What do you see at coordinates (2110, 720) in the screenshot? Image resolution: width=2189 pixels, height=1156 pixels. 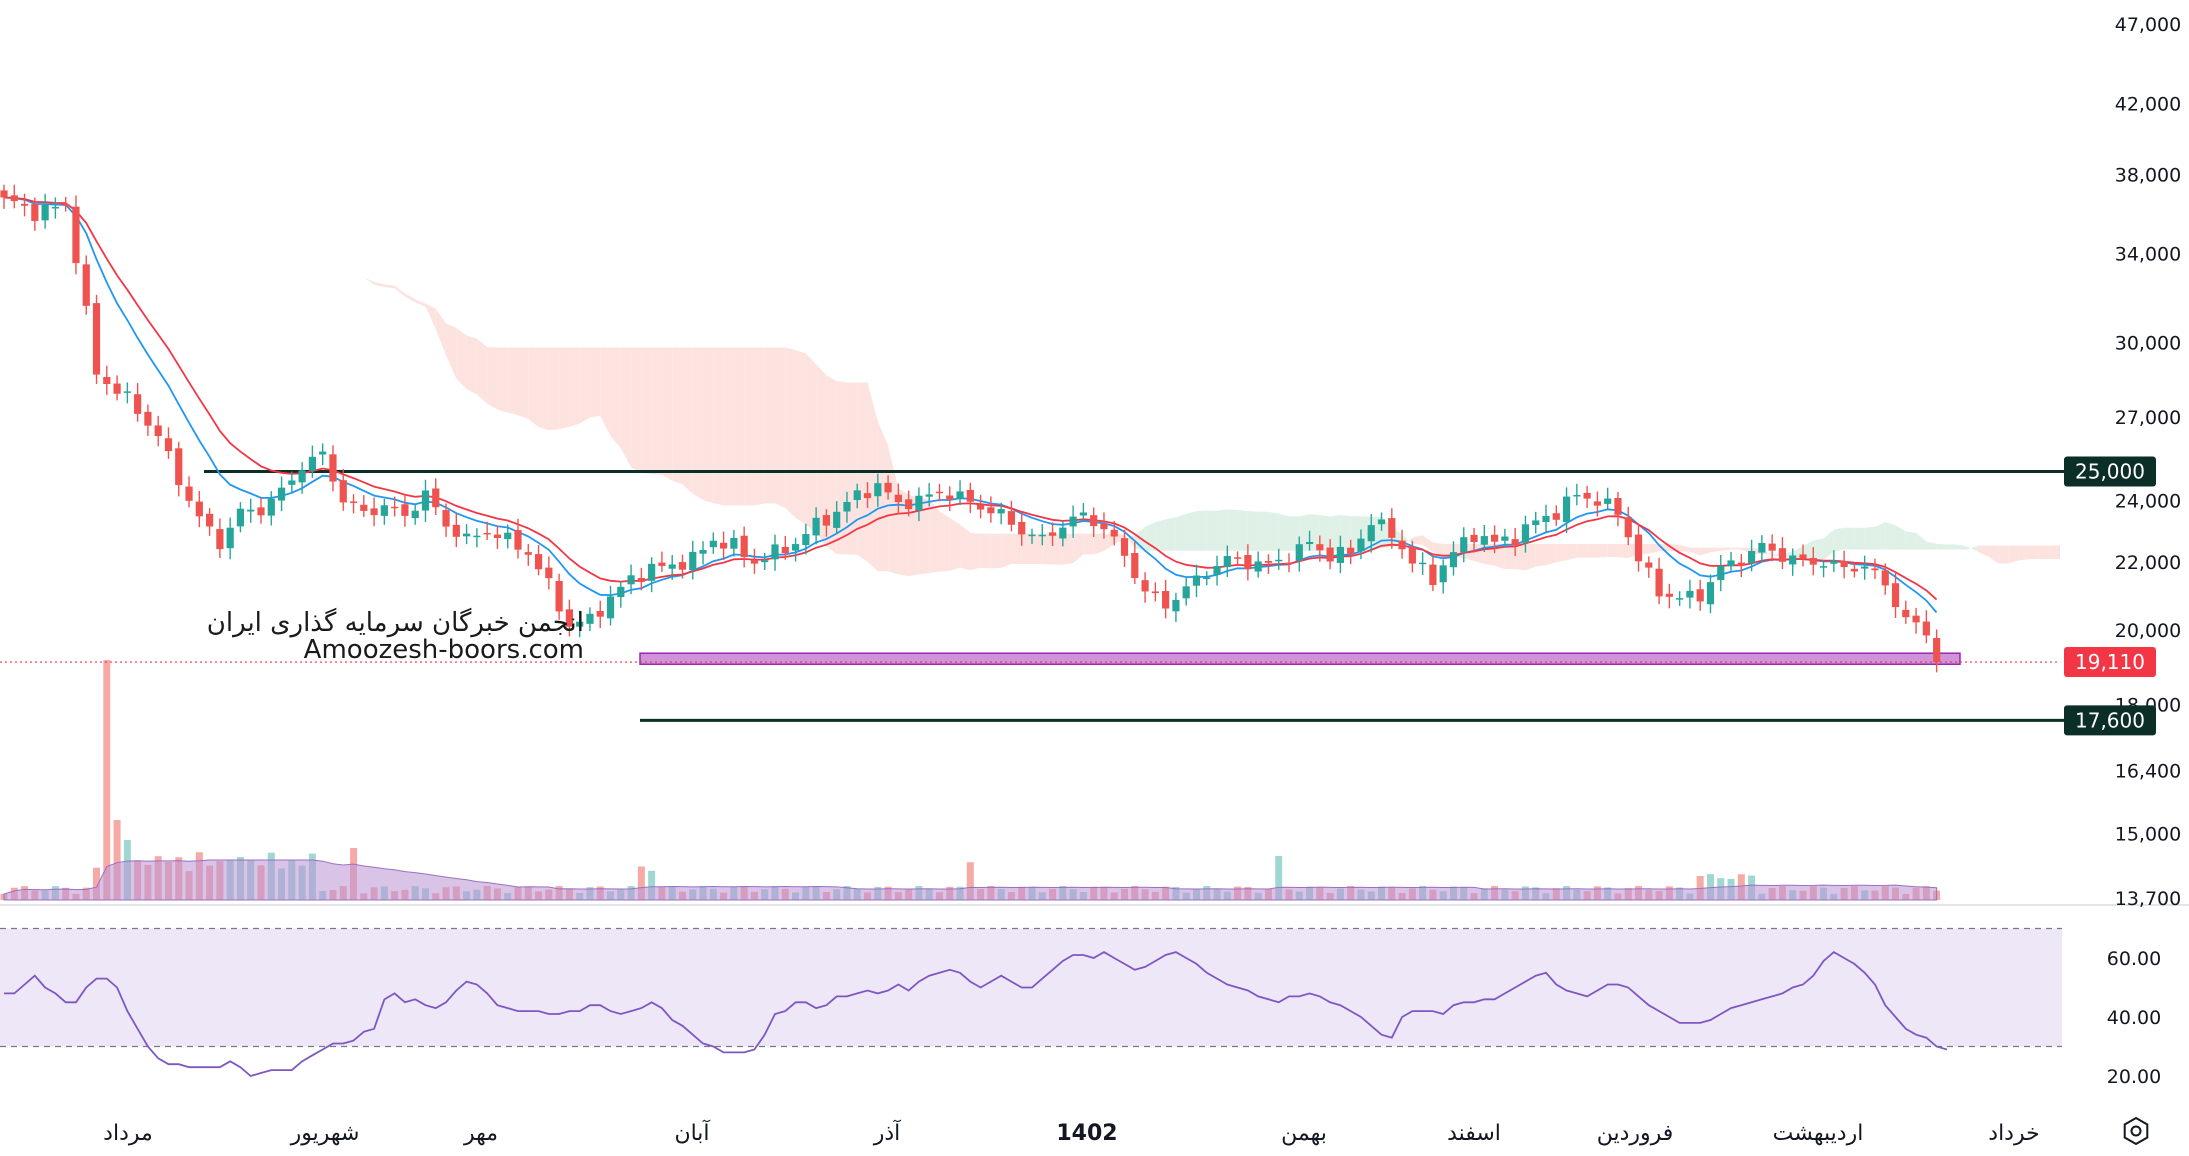 I see `level-price-tag-bg` at bounding box center [2110, 720].